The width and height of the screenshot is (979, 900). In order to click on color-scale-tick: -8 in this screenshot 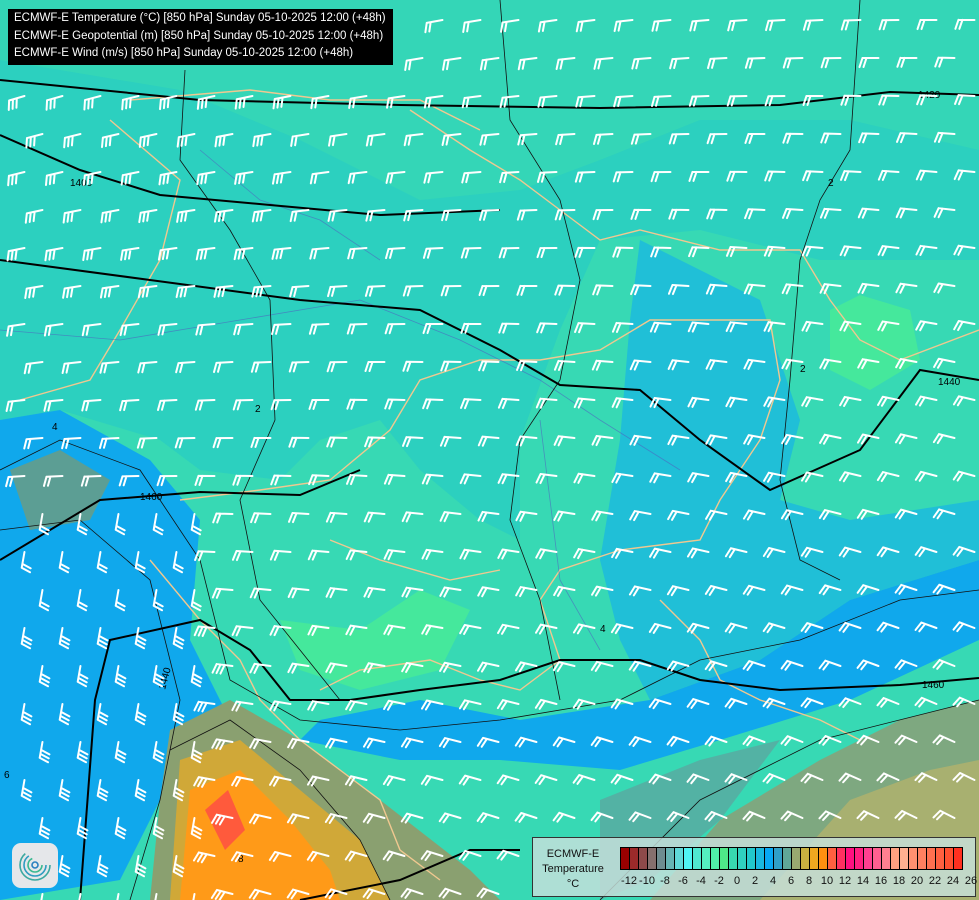, I will do `click(665, 881)`.